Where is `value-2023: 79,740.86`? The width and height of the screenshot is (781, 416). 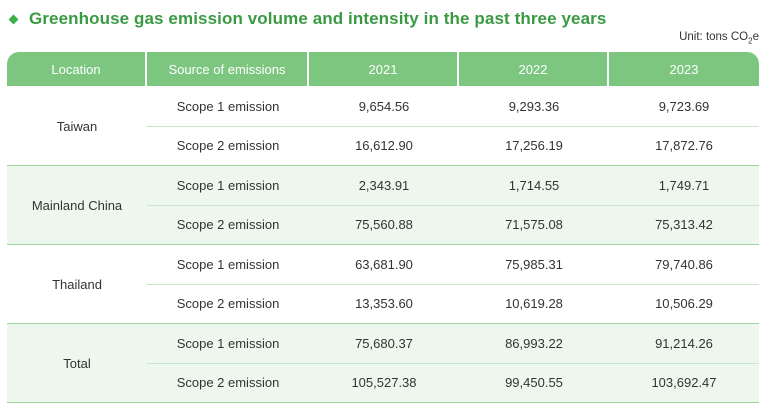
value-2023: 79,740.86 is located at coordinates (684, 264).